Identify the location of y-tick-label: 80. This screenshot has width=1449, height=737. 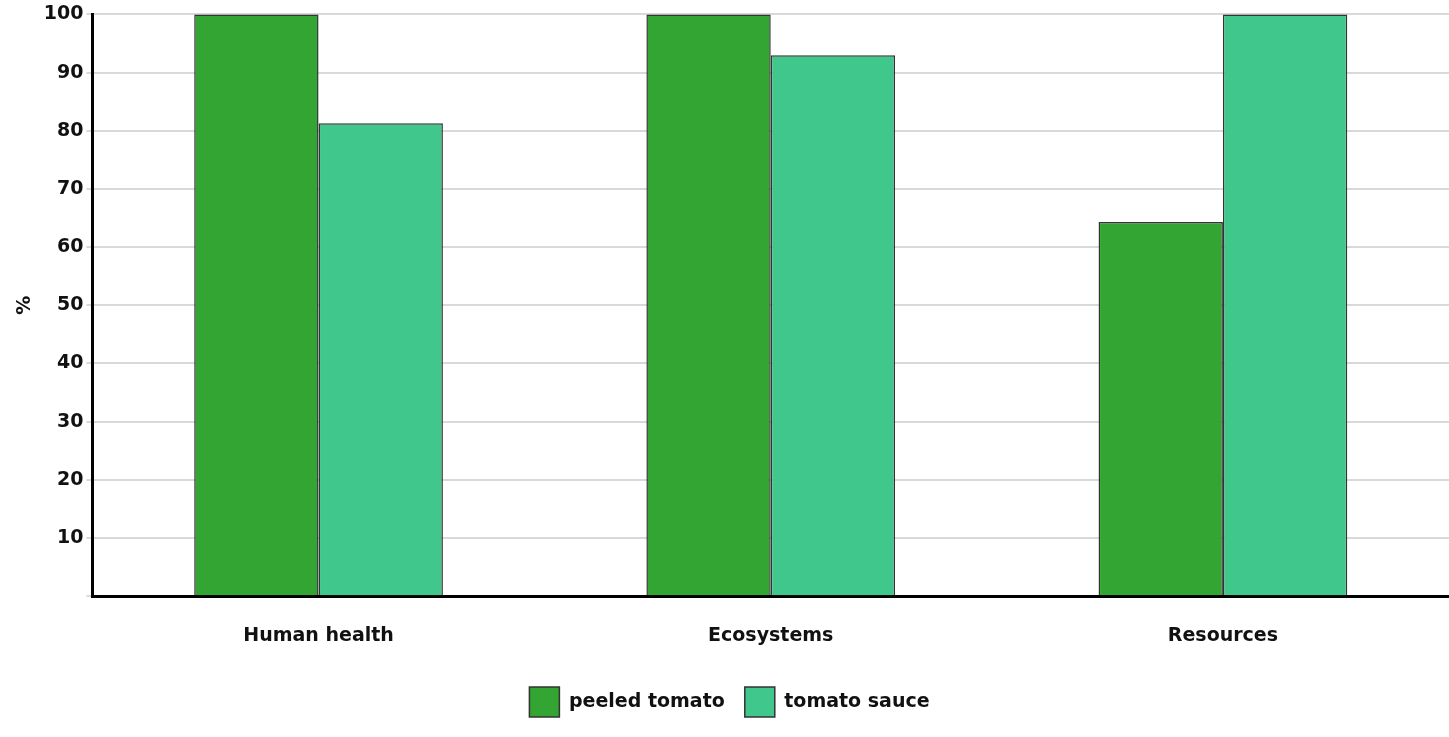
(70, 128).